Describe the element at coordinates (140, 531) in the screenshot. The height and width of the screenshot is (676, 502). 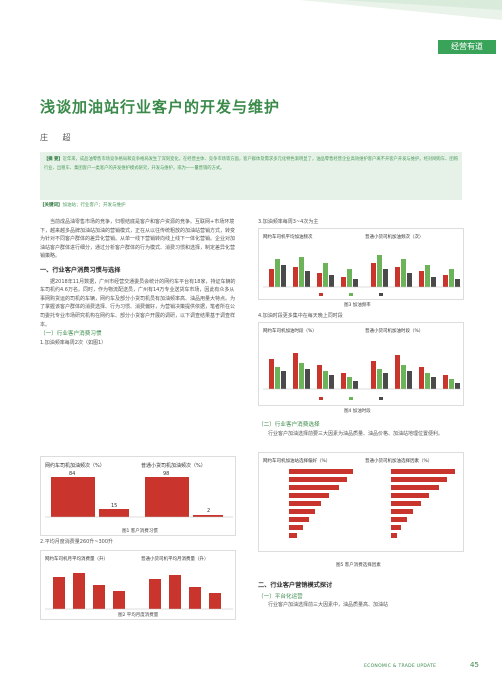
I see `fig1-caption: 图1 客户消费习惯` at that location.